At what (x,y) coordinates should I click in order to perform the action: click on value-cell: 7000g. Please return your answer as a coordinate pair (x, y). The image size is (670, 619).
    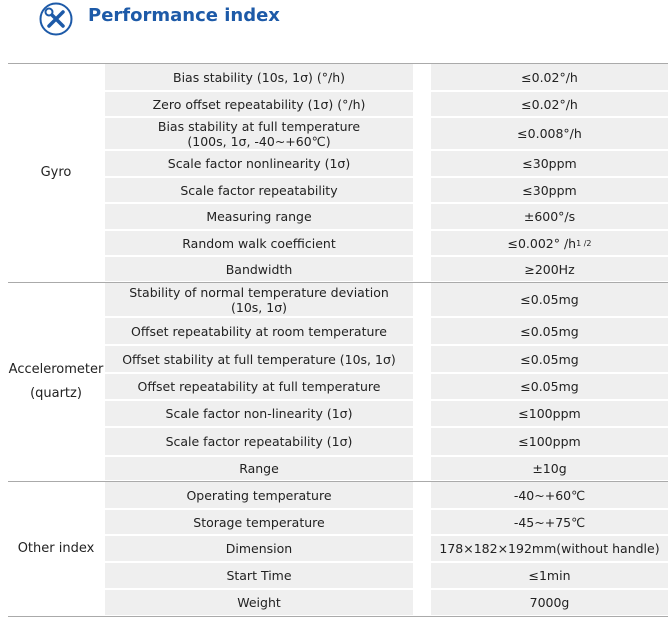
    Looking at the image, I should click on (549, 602).